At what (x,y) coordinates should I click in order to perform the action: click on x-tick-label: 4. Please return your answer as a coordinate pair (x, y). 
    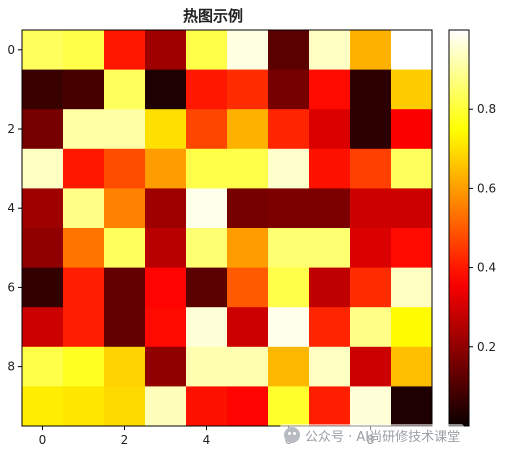
    Looking at the image, I should click on (207, 440).